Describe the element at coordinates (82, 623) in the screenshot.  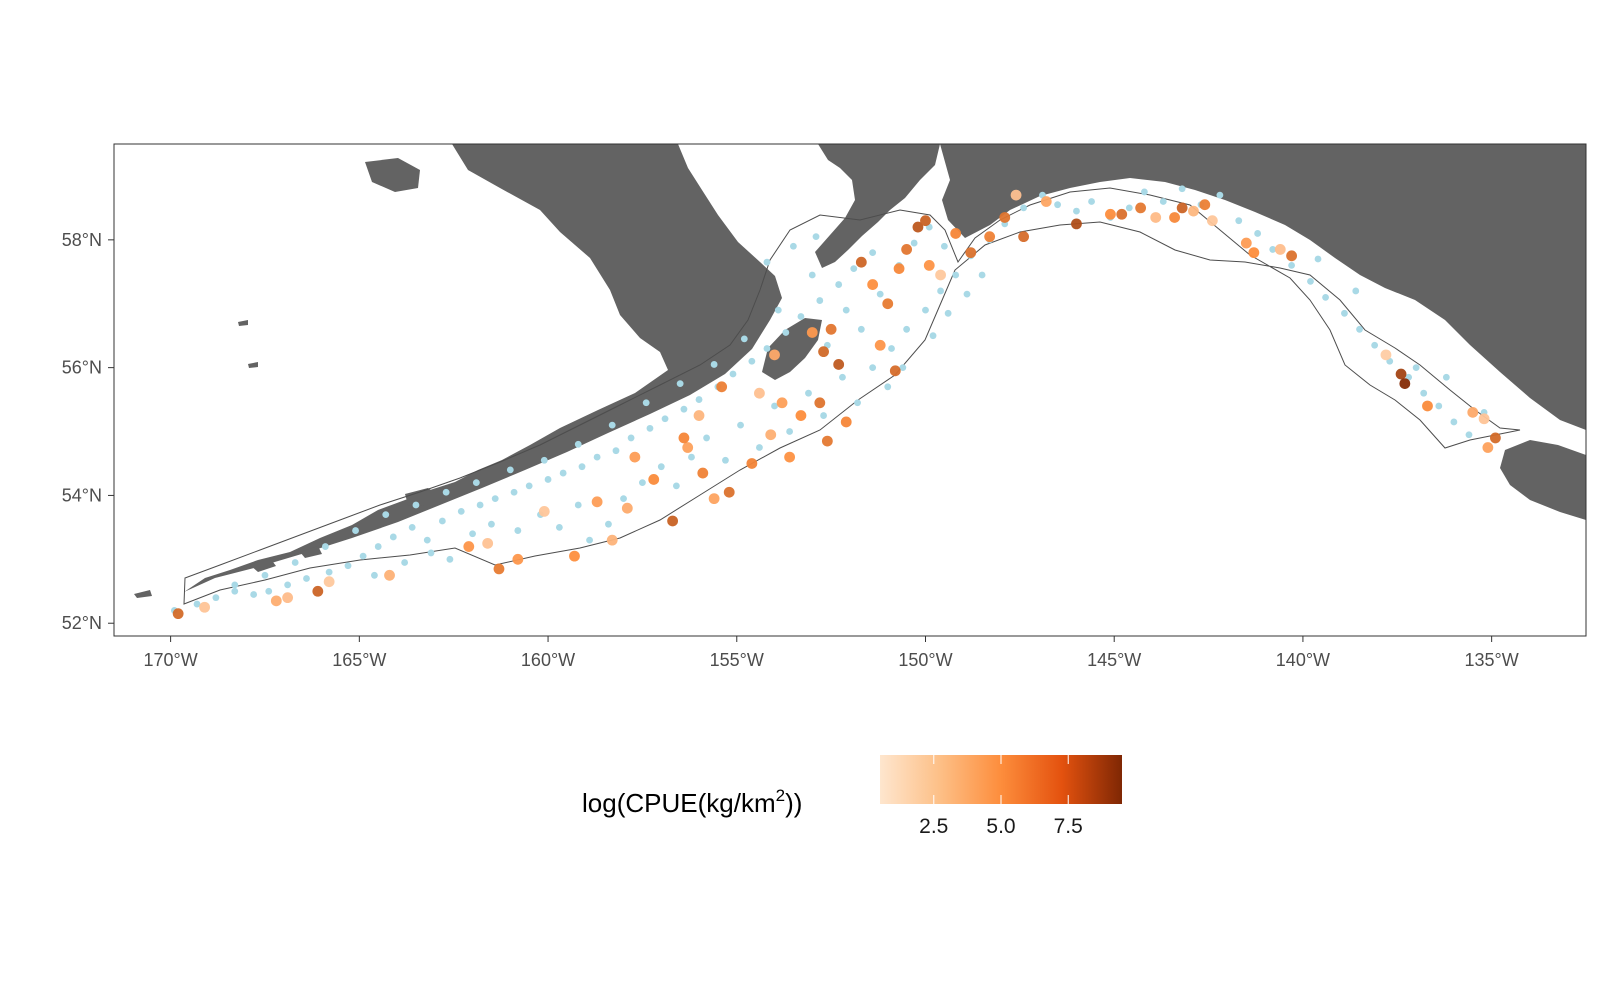
I see `y-tick-label: 52°N` at that location.